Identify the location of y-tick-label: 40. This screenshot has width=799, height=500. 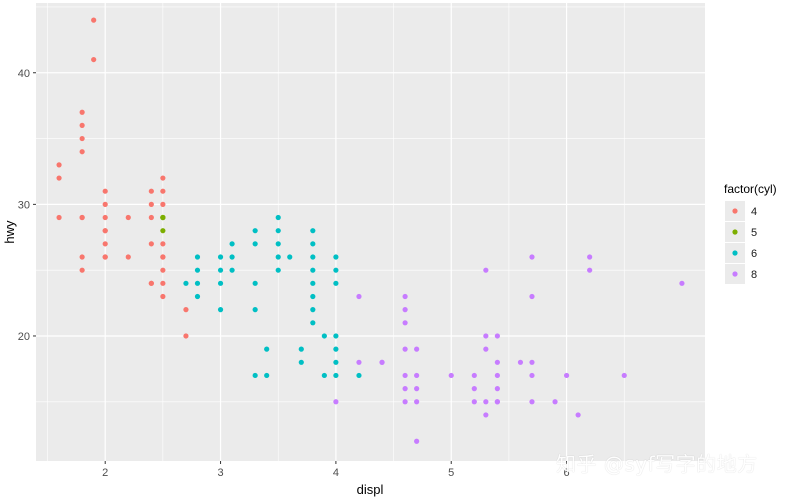
(24, 74).